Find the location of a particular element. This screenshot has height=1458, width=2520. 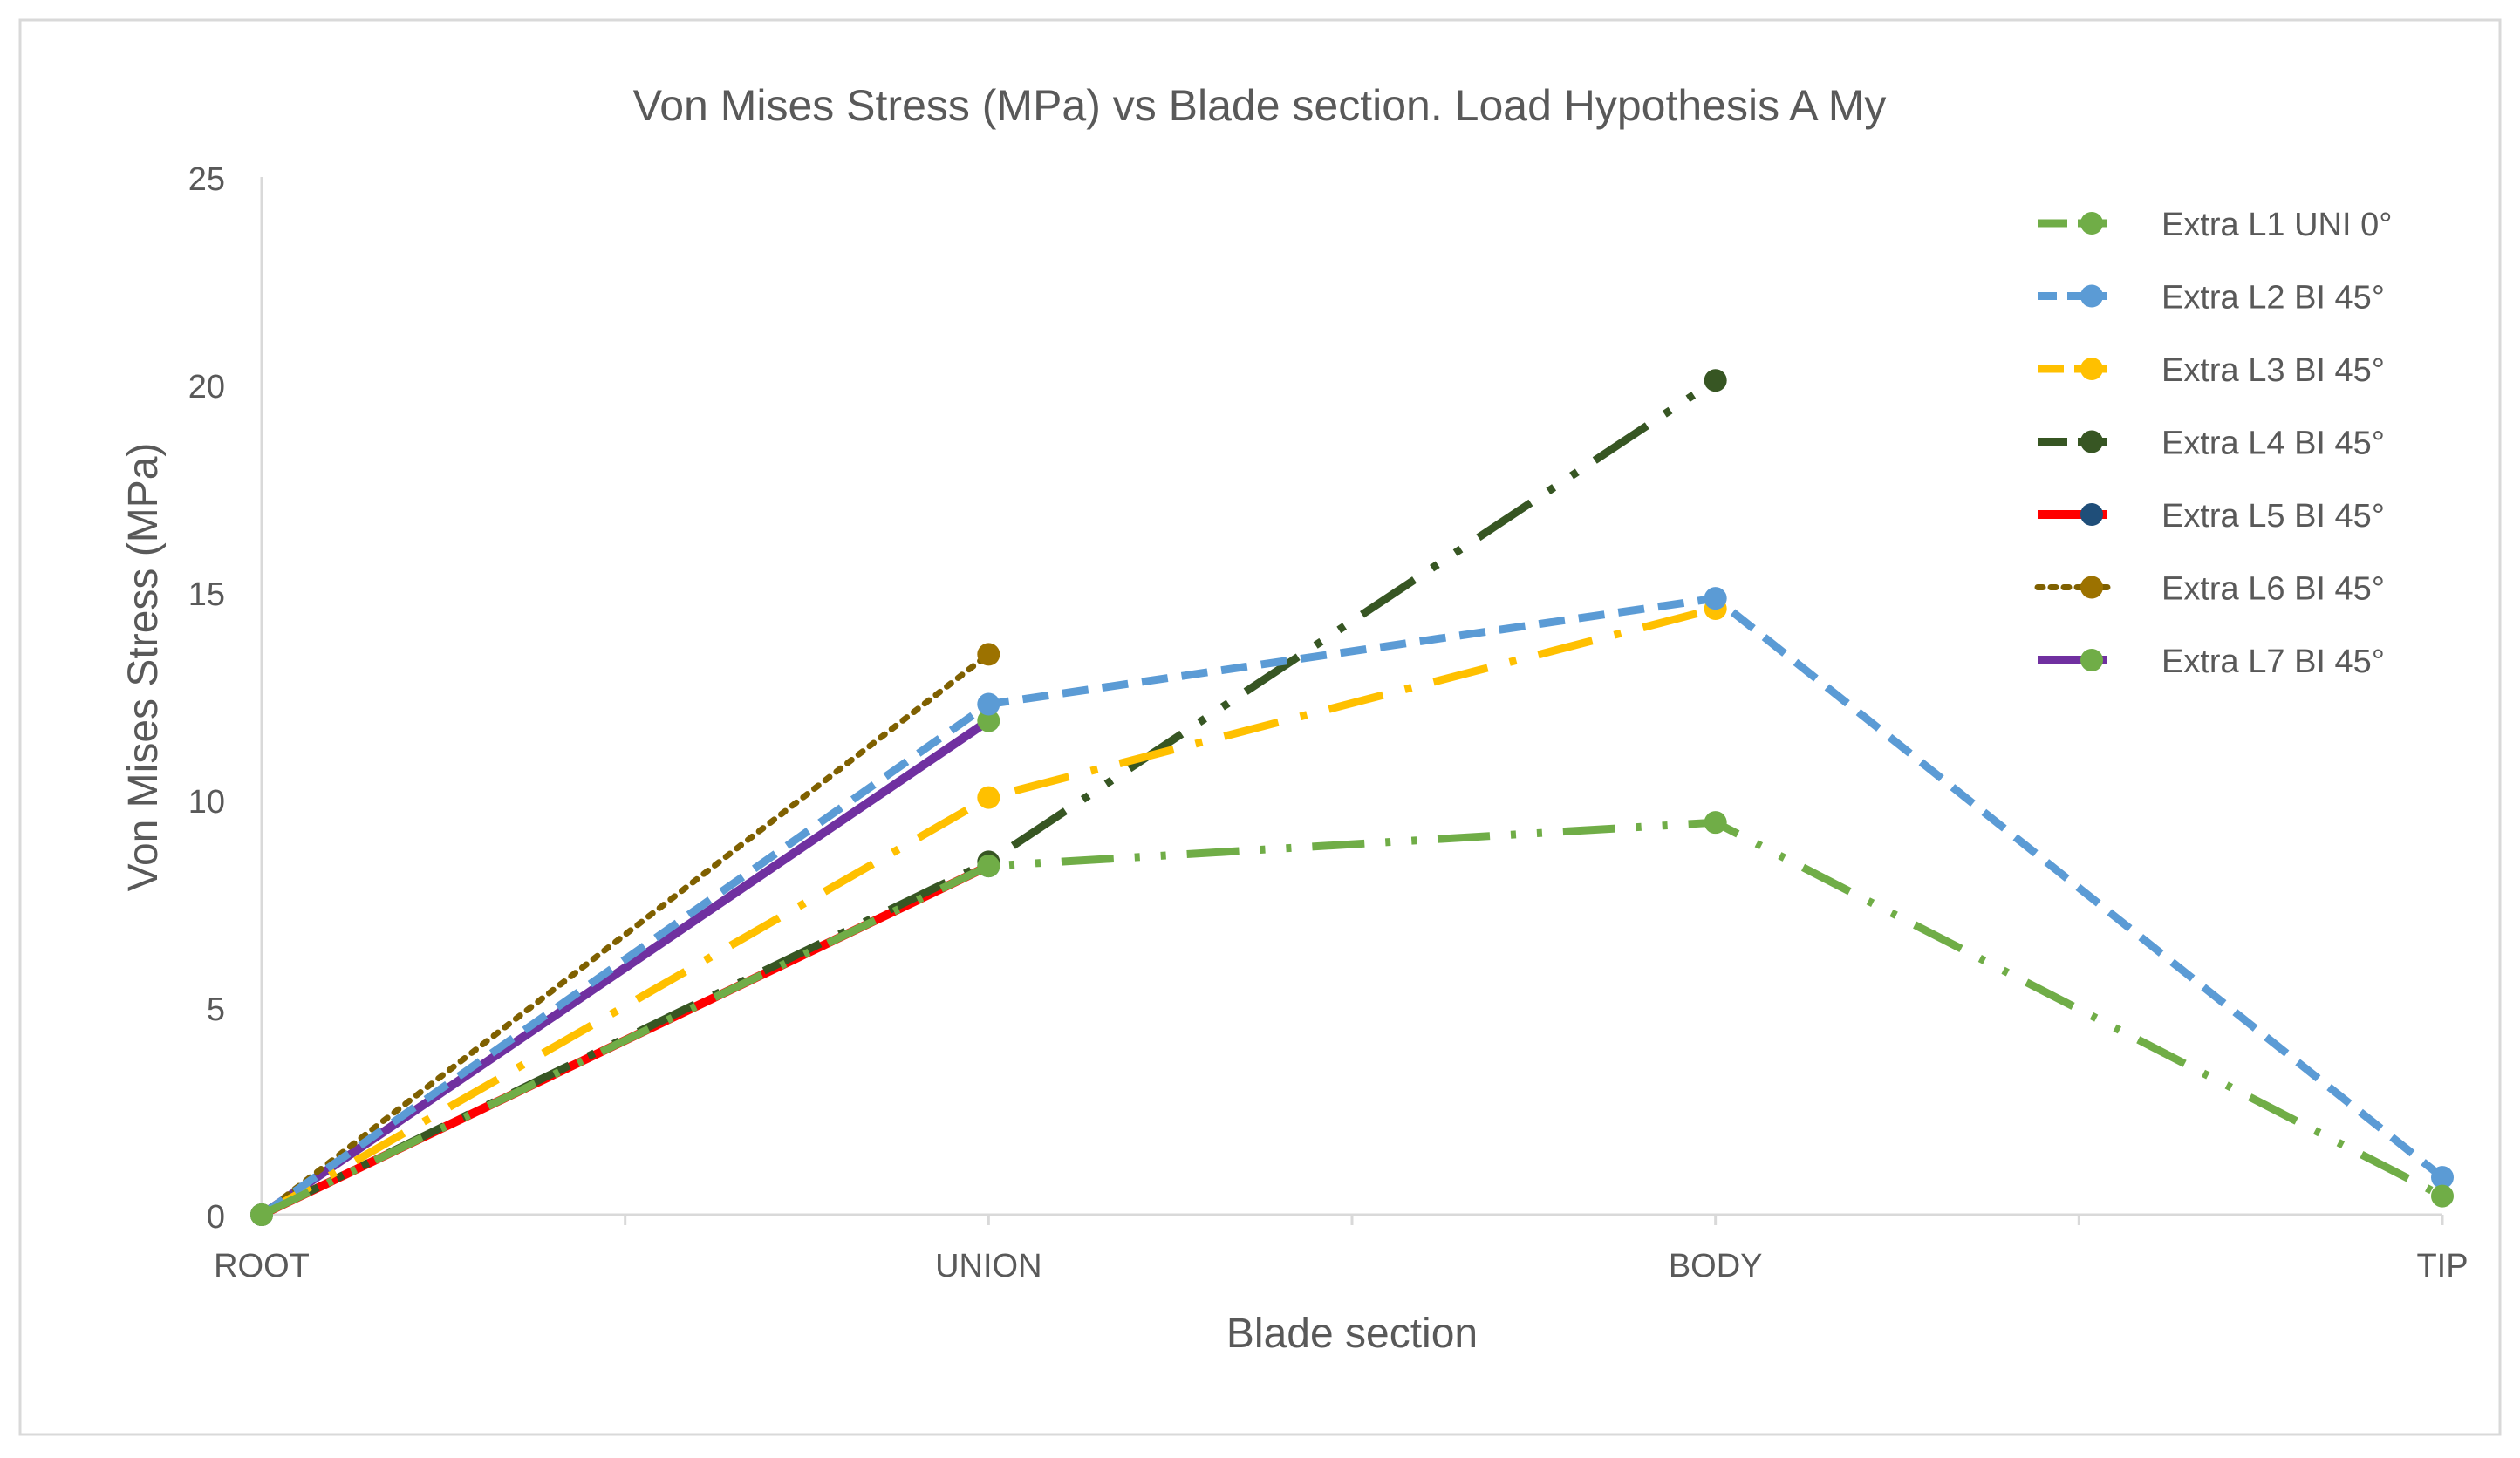

legend-item-extra-l3: Extra L3 BI 45° is located at coordinates (2211, 370).